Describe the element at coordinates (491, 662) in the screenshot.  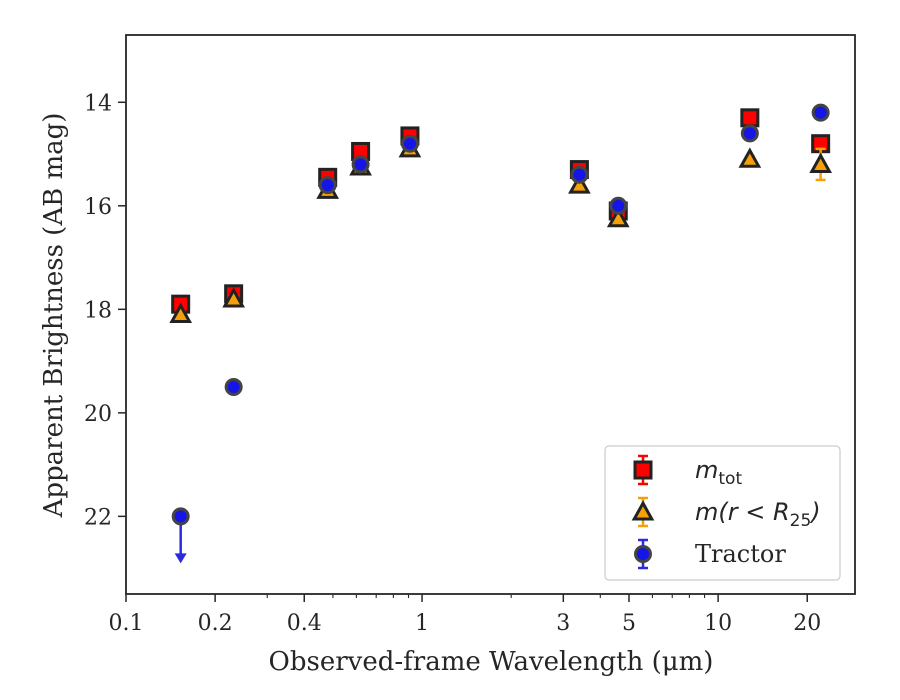
I see `x-axis-label: Observed-frame Wavelength (μm)` at that location.